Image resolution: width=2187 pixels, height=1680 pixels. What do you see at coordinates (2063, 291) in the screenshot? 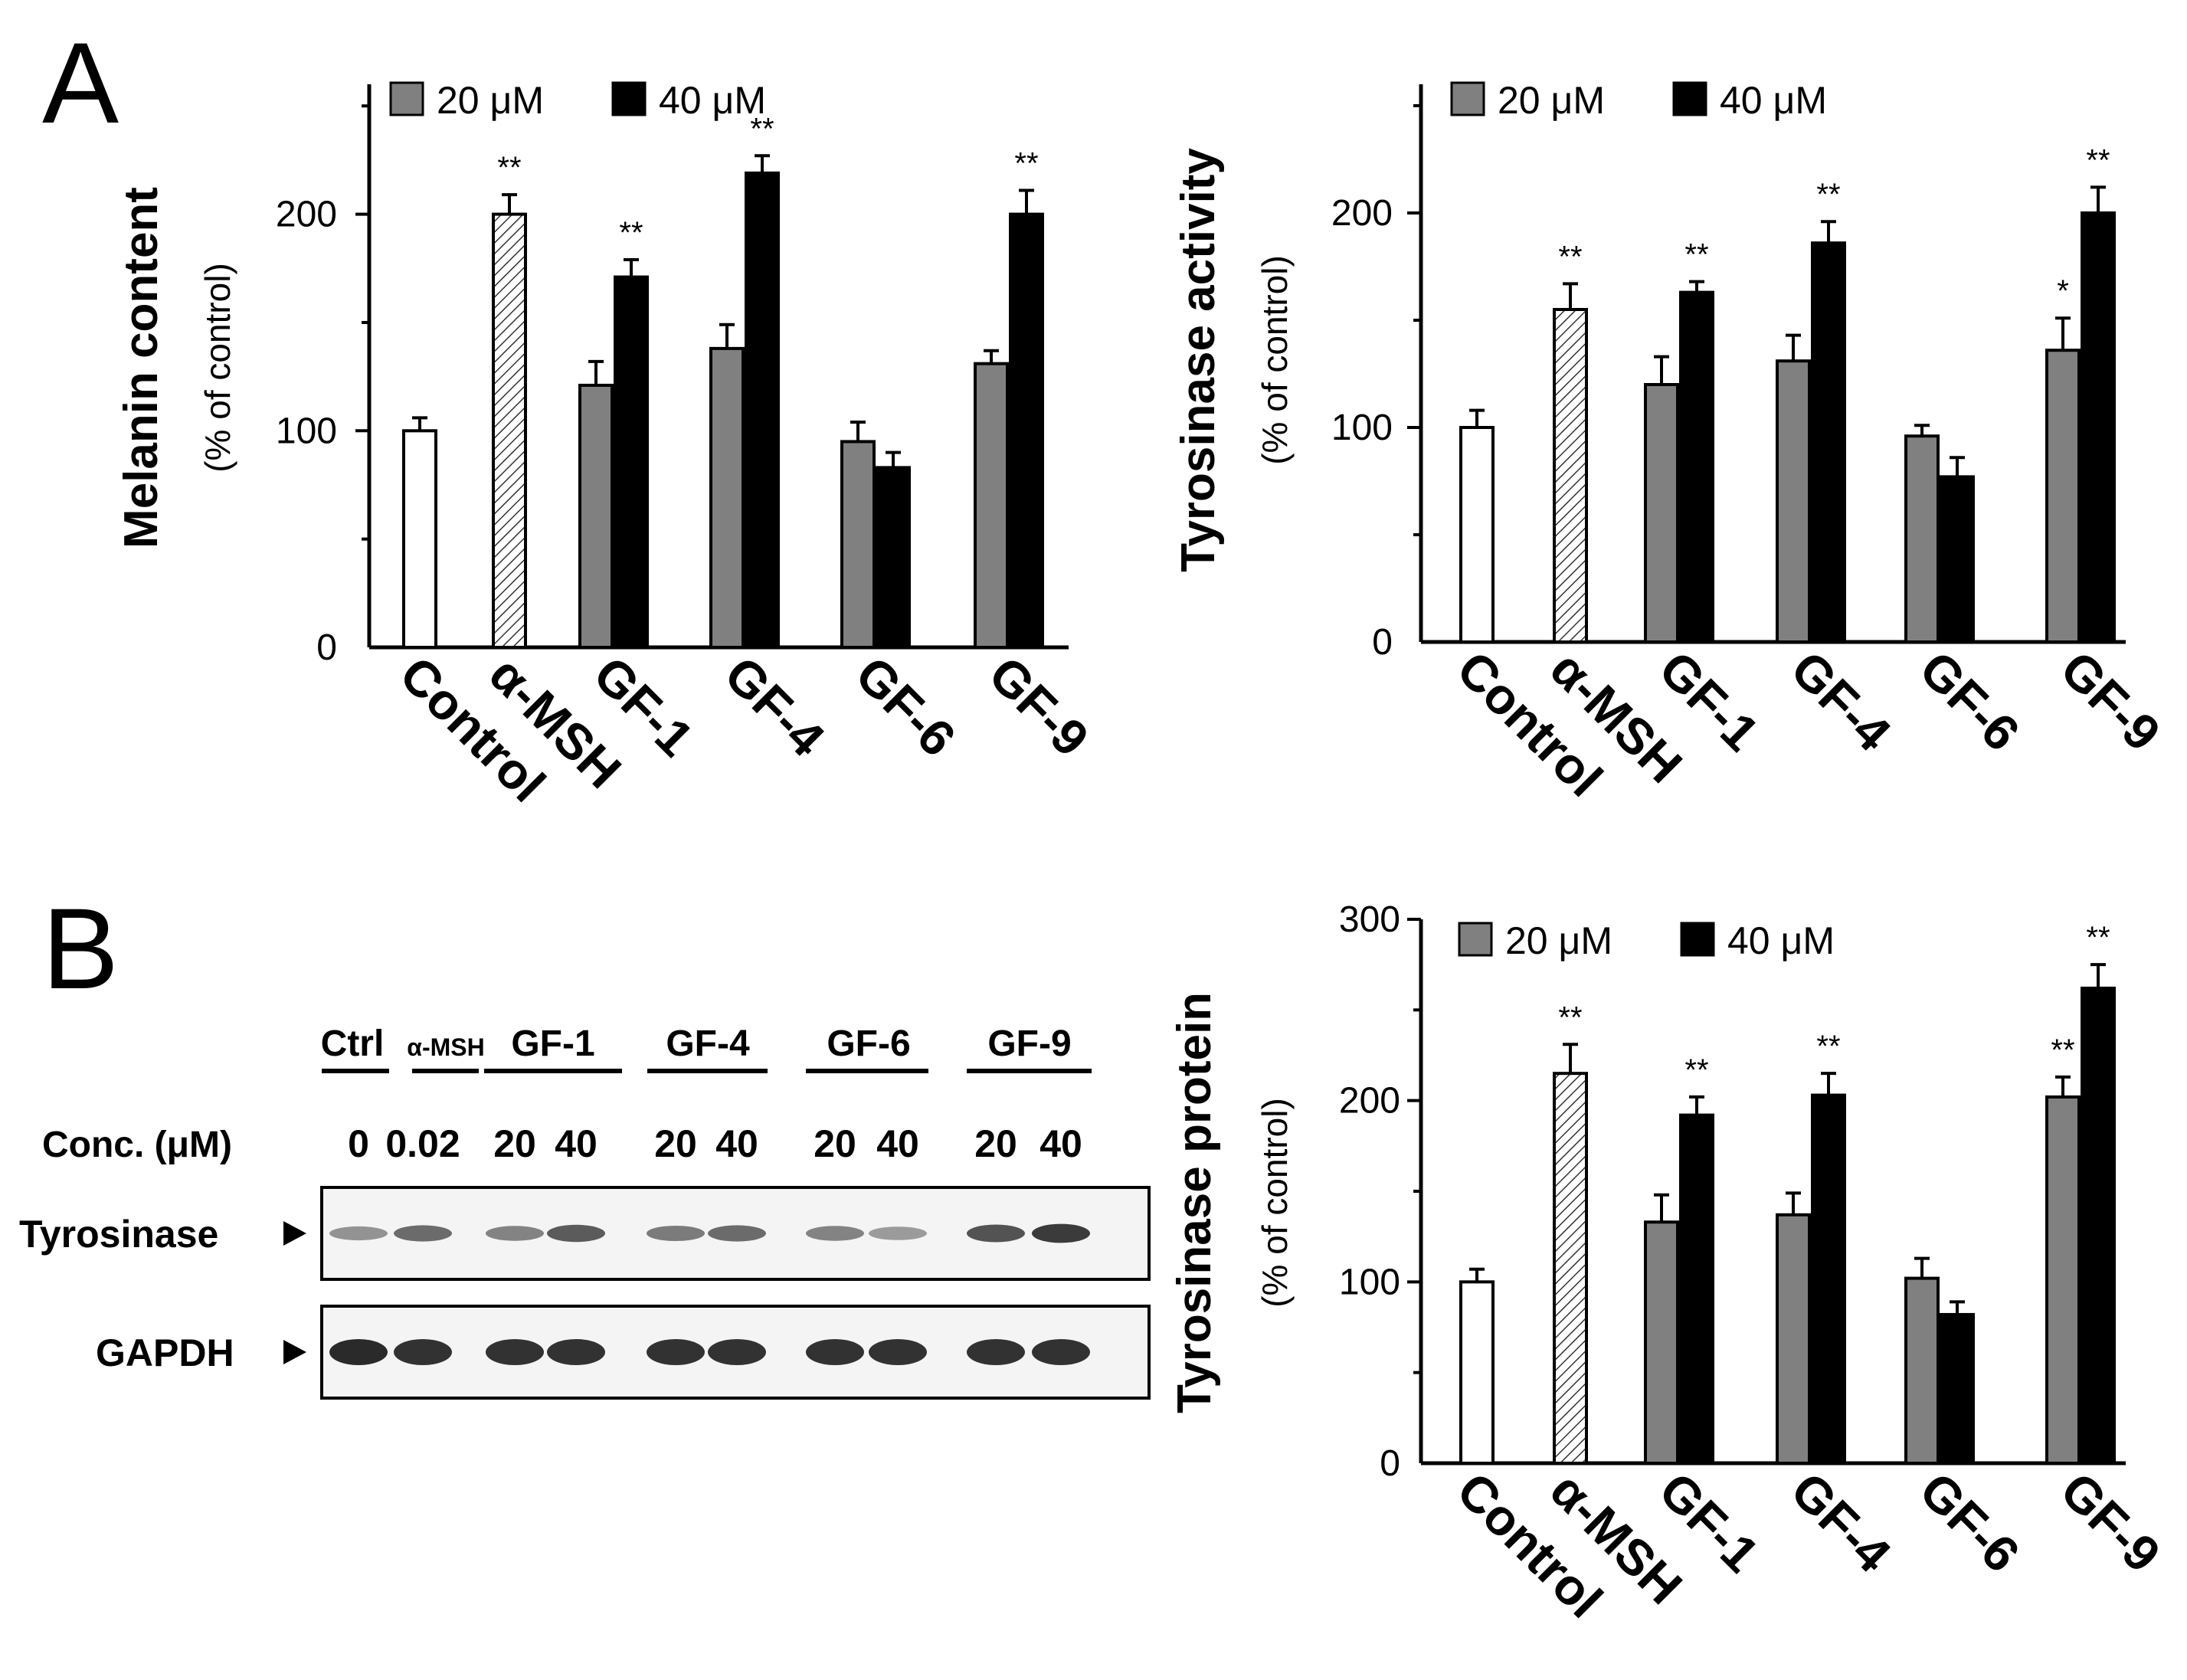
I see `significance-mark: *` at bounding box center [2063, 291].